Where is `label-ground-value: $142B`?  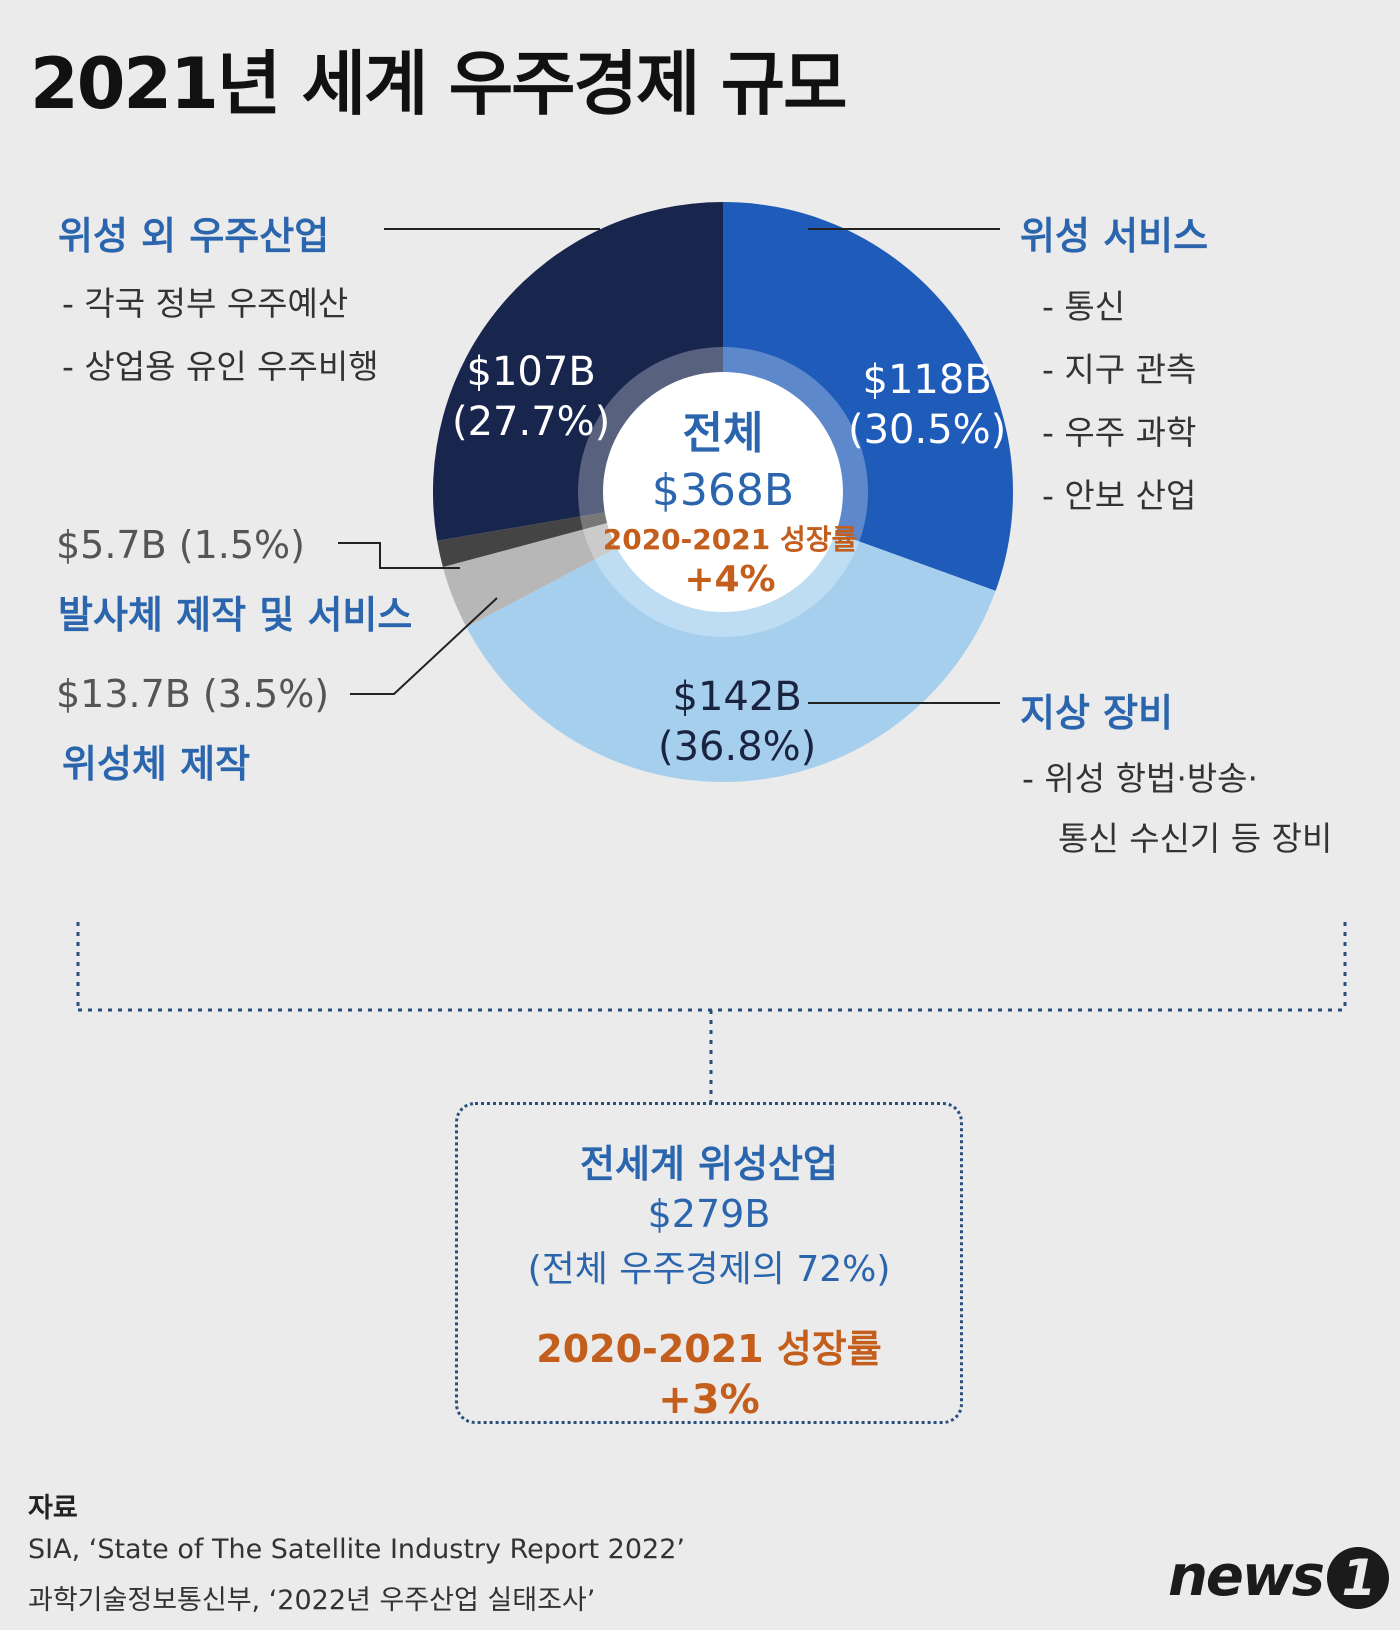
label-ground-value: $142B is located at coordinates (737, 697).